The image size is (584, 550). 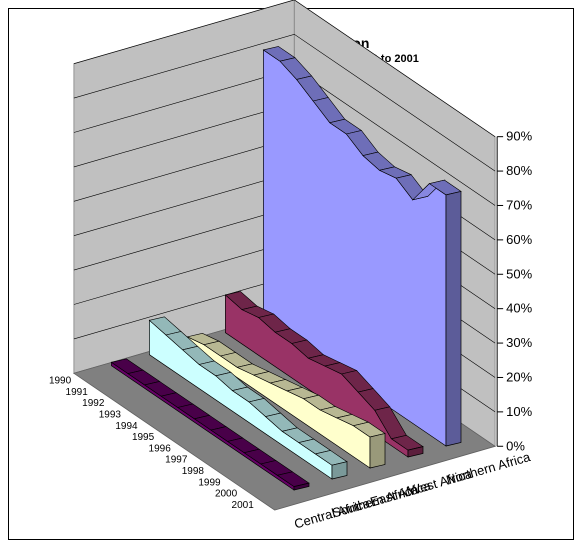 What do you see at coordinates (226, 494) in the screenshot?
I see `year-tick-label: 2000` at bounding box center [226, 494].